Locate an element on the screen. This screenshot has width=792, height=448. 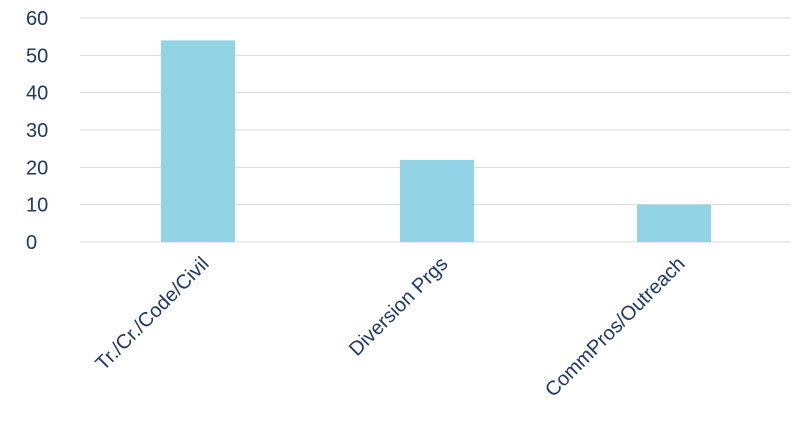
x-category-label-1: Diversion Prgs is located at coordinates (399, 307).